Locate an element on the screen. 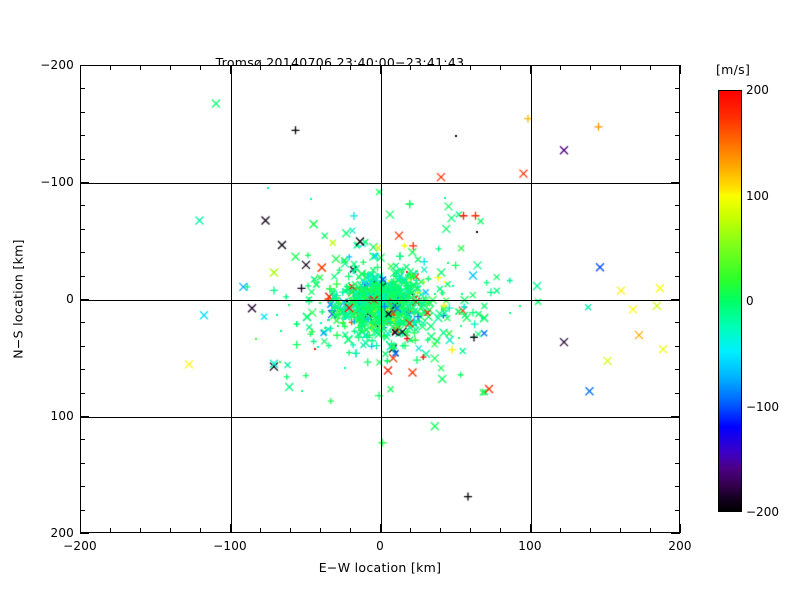 Image resolution: width=800 pixels, height=600 pixels. colorbar is located at coordinates (730, 301).